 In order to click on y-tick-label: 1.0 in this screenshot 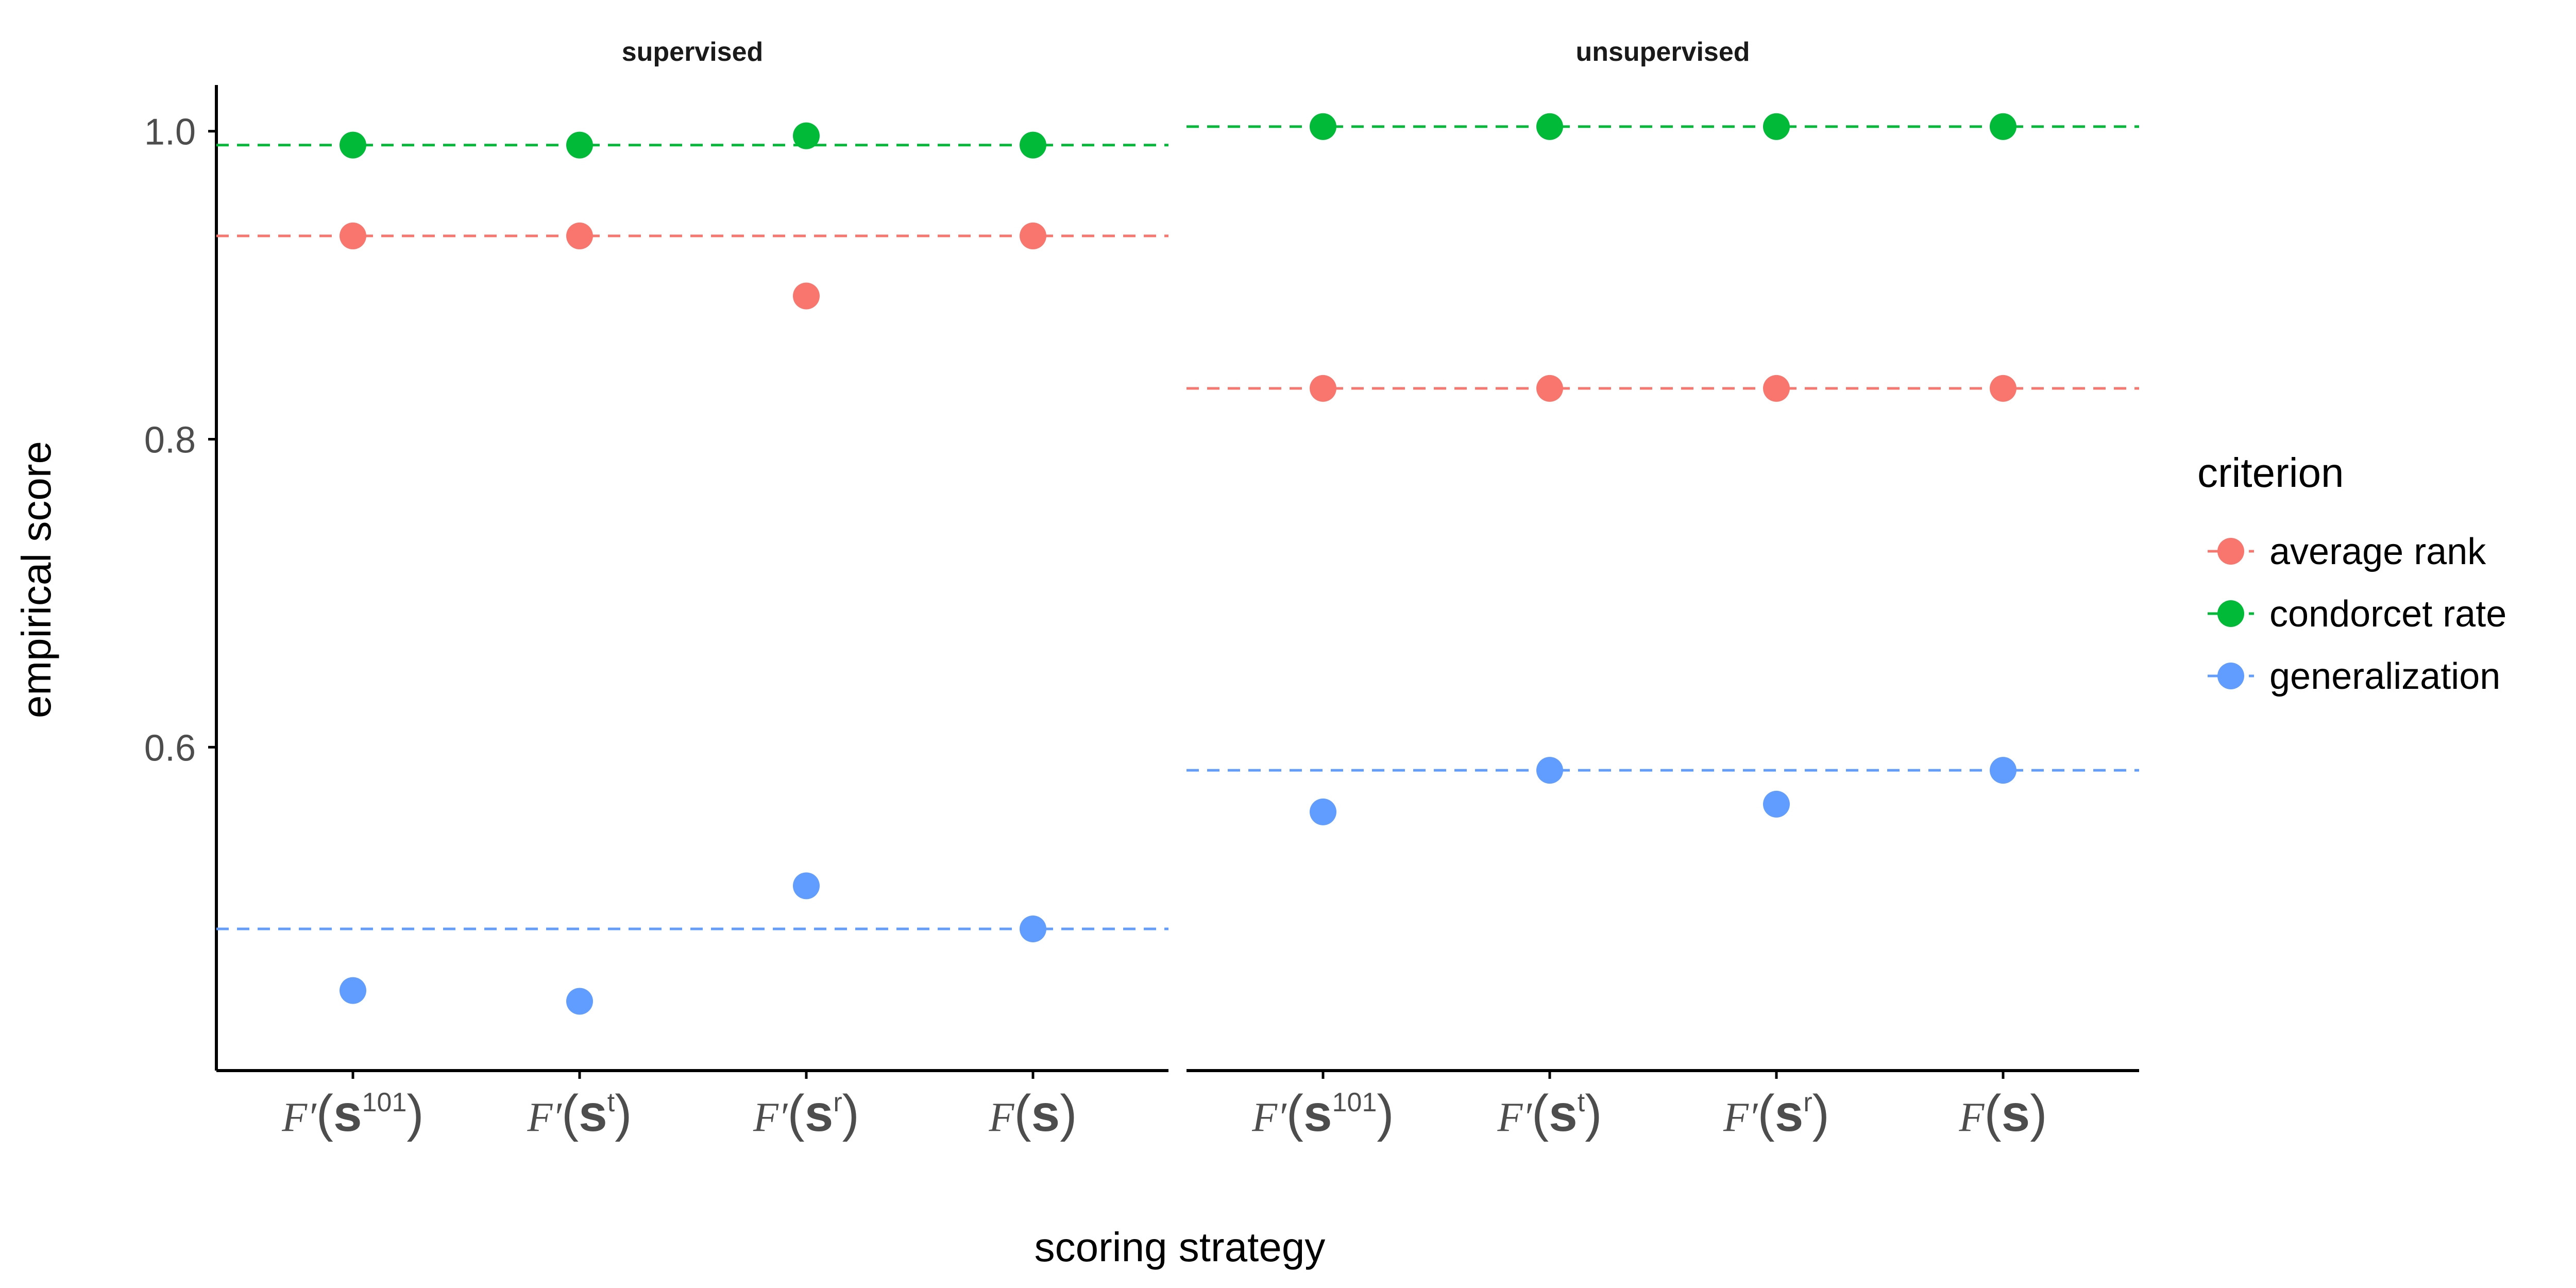, I will do `click(170, 132)`.